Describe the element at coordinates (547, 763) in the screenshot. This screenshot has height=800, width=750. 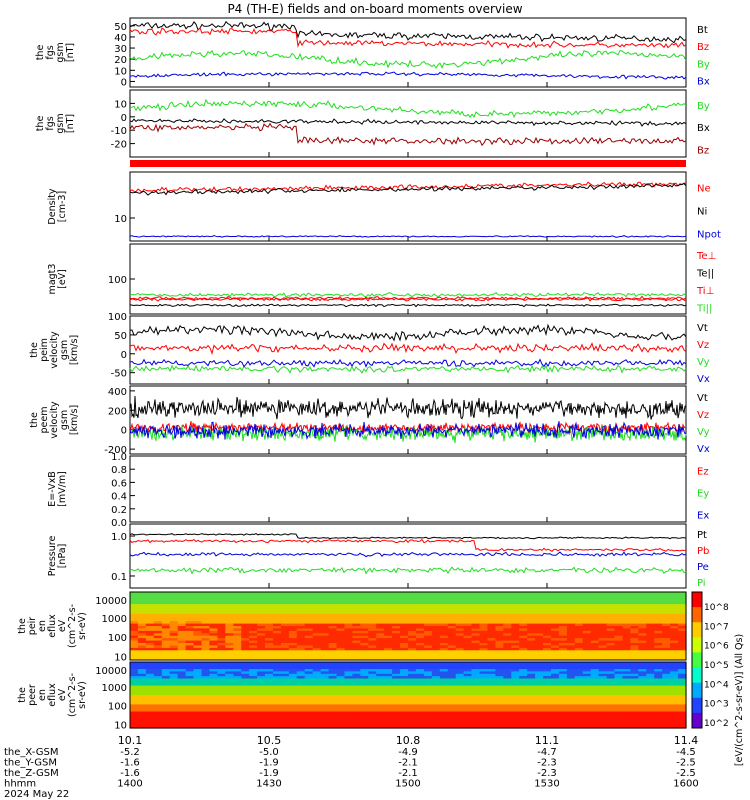
I see `x-row-value: -2.3` at that location.